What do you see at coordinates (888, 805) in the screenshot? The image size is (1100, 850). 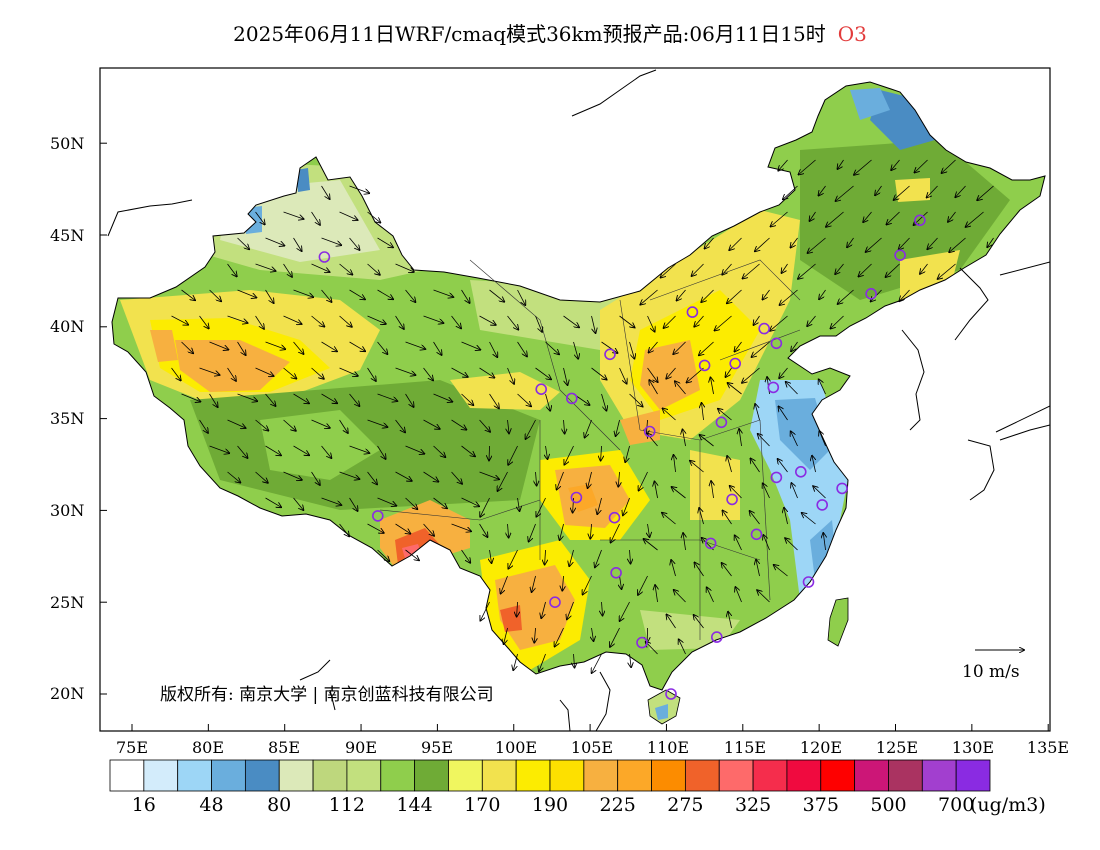 I see `colorbar-label: 500` at bounding box center [888, 805].